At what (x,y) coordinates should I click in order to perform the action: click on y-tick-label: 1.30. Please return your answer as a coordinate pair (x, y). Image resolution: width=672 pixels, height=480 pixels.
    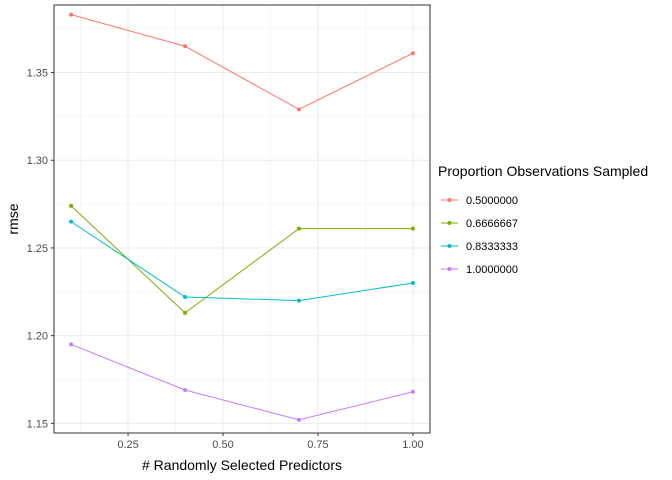
    Looking at the image, I should click on (37, 161).